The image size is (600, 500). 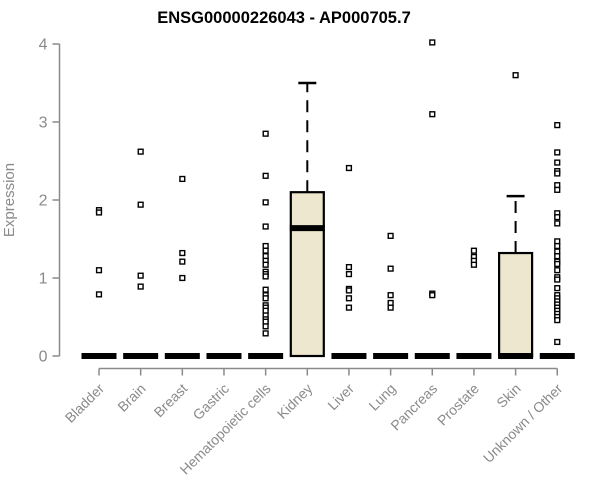 What do you see at coordinates (171, 400) in the screenshot?
I see `x-axis-label: Breast` at bounding box center [171, 400].